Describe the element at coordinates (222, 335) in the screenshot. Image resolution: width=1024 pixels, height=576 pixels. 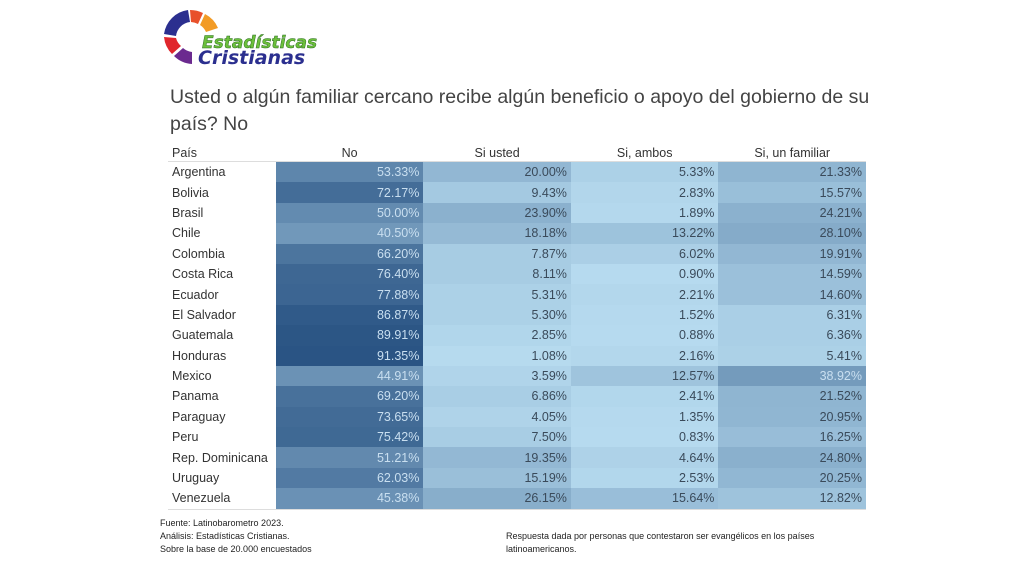
I see `country-label: Guatemala` at that location.